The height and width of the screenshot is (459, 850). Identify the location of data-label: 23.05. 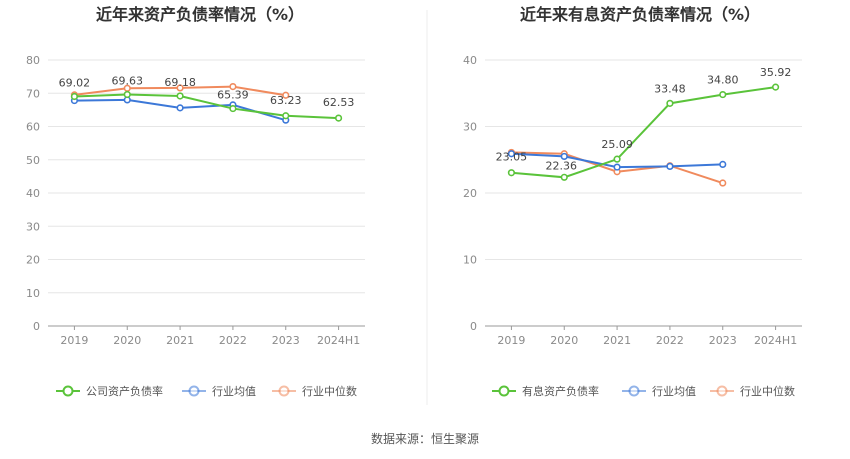
(512, 157).